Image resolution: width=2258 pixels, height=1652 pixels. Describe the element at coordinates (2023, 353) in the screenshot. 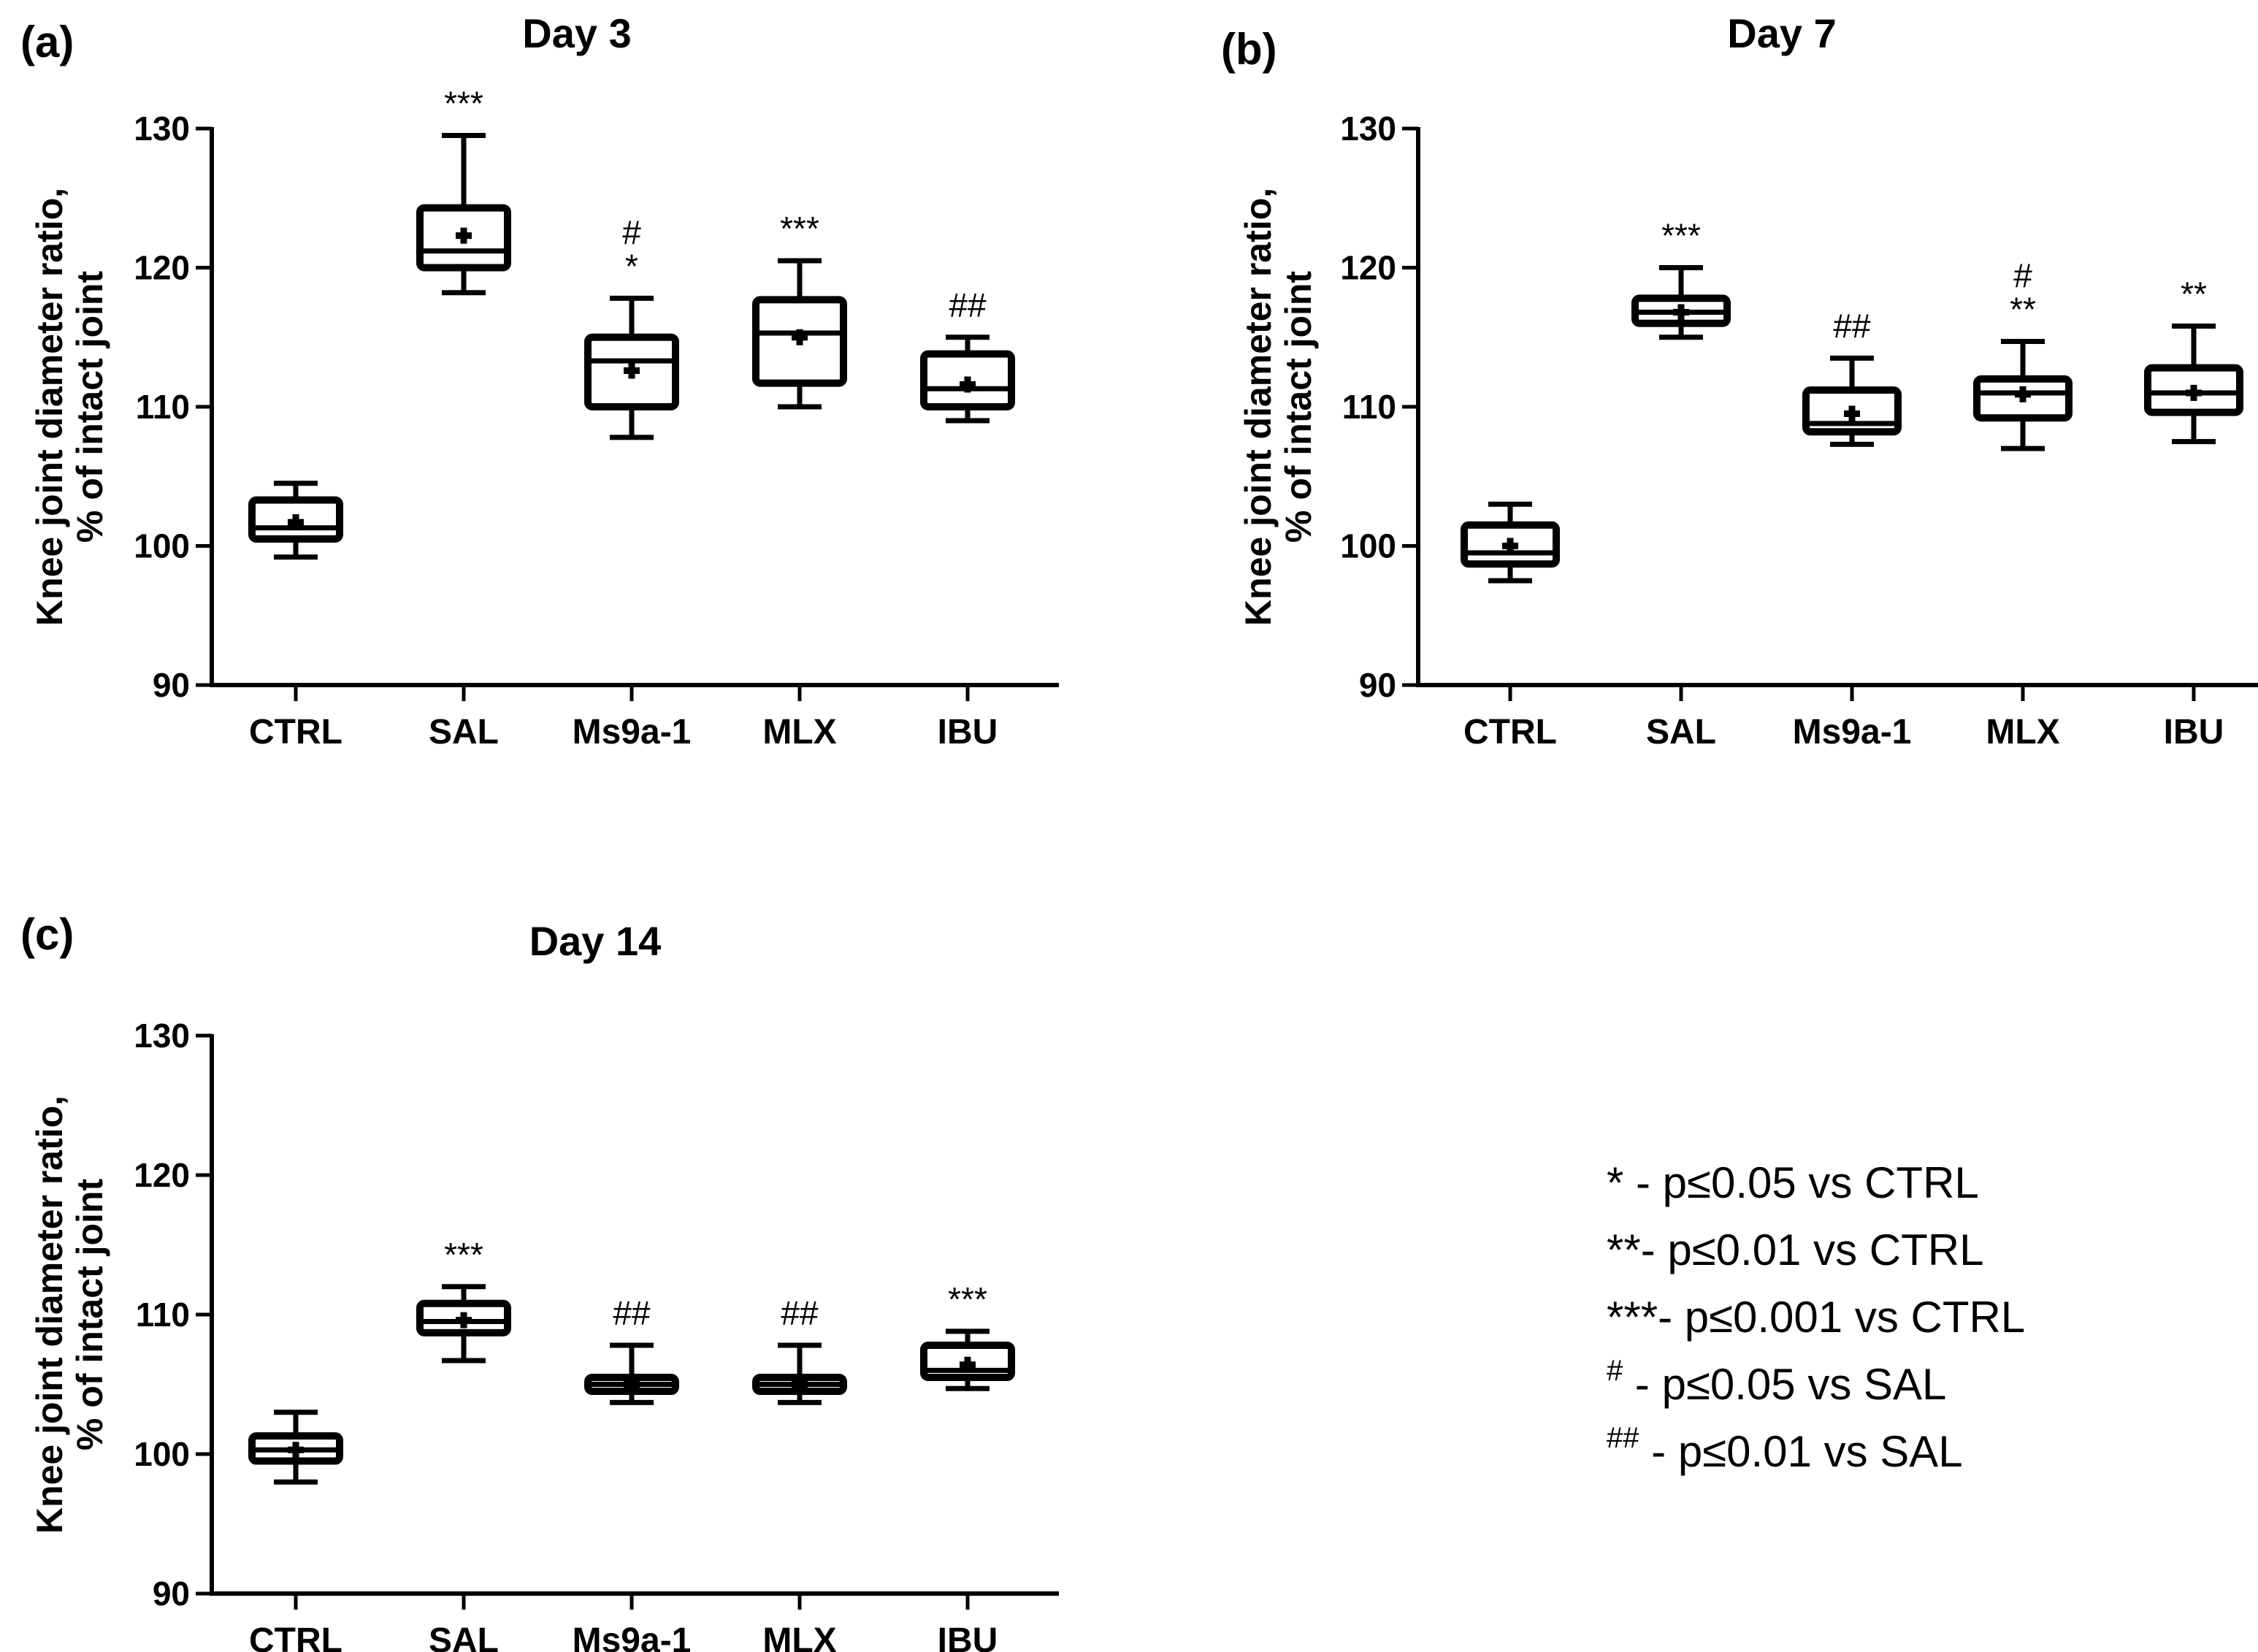

I see `box-mlx: #**` at that location.